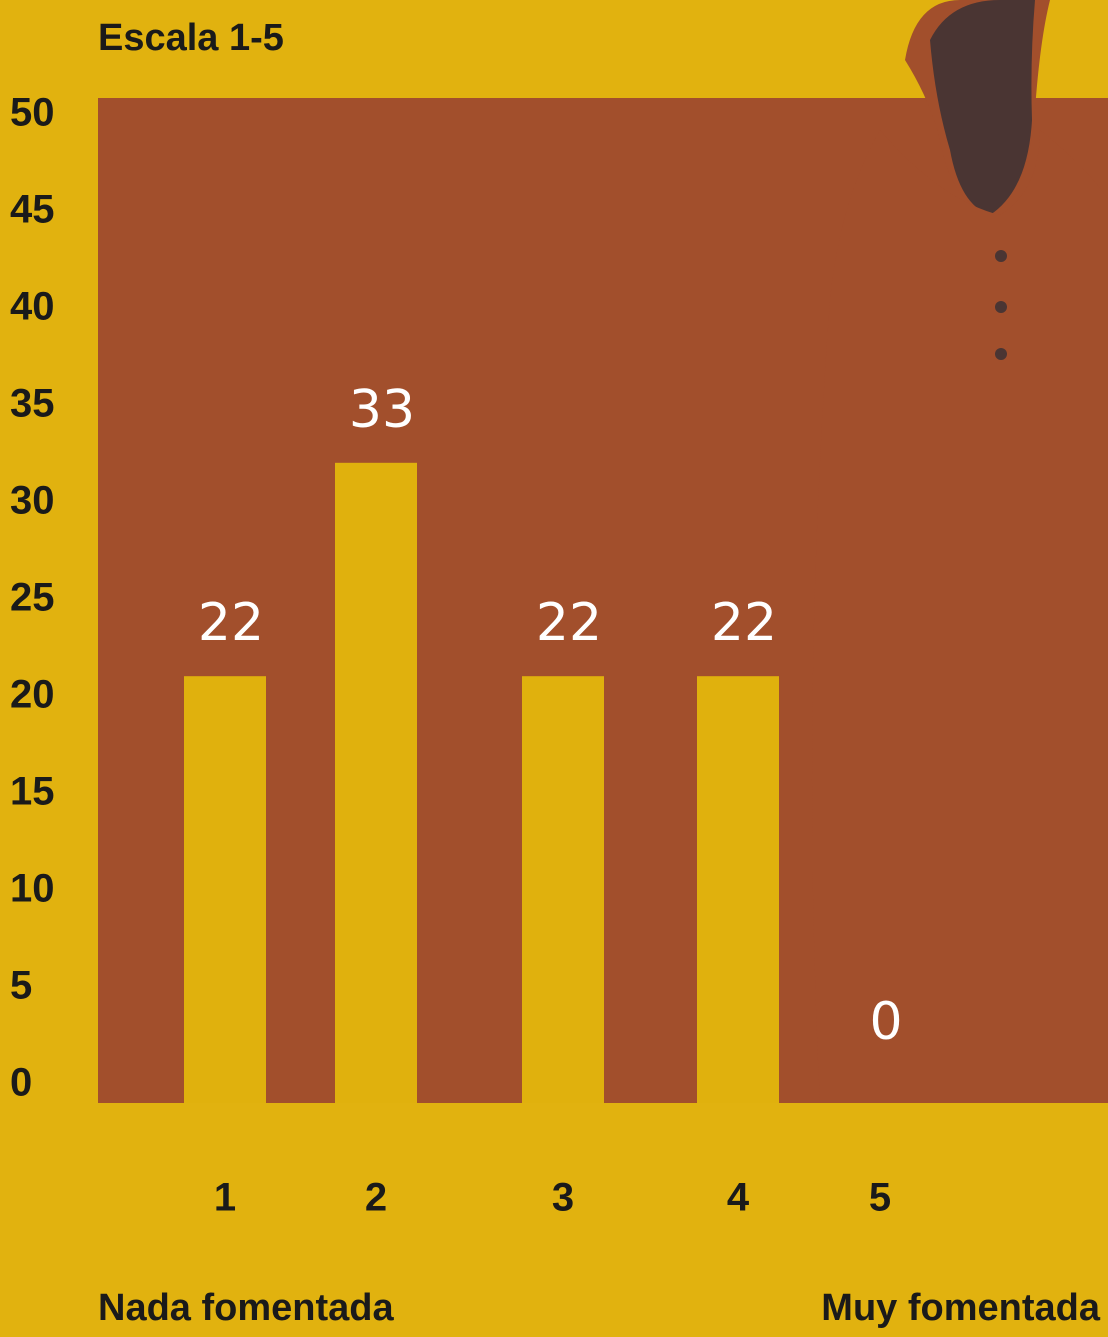 The width and height of the screenshot is (1108, 1337). Describe the element at coordinates (32, 792) in the screenshot. I see `y-tick-label: 15` at that location.